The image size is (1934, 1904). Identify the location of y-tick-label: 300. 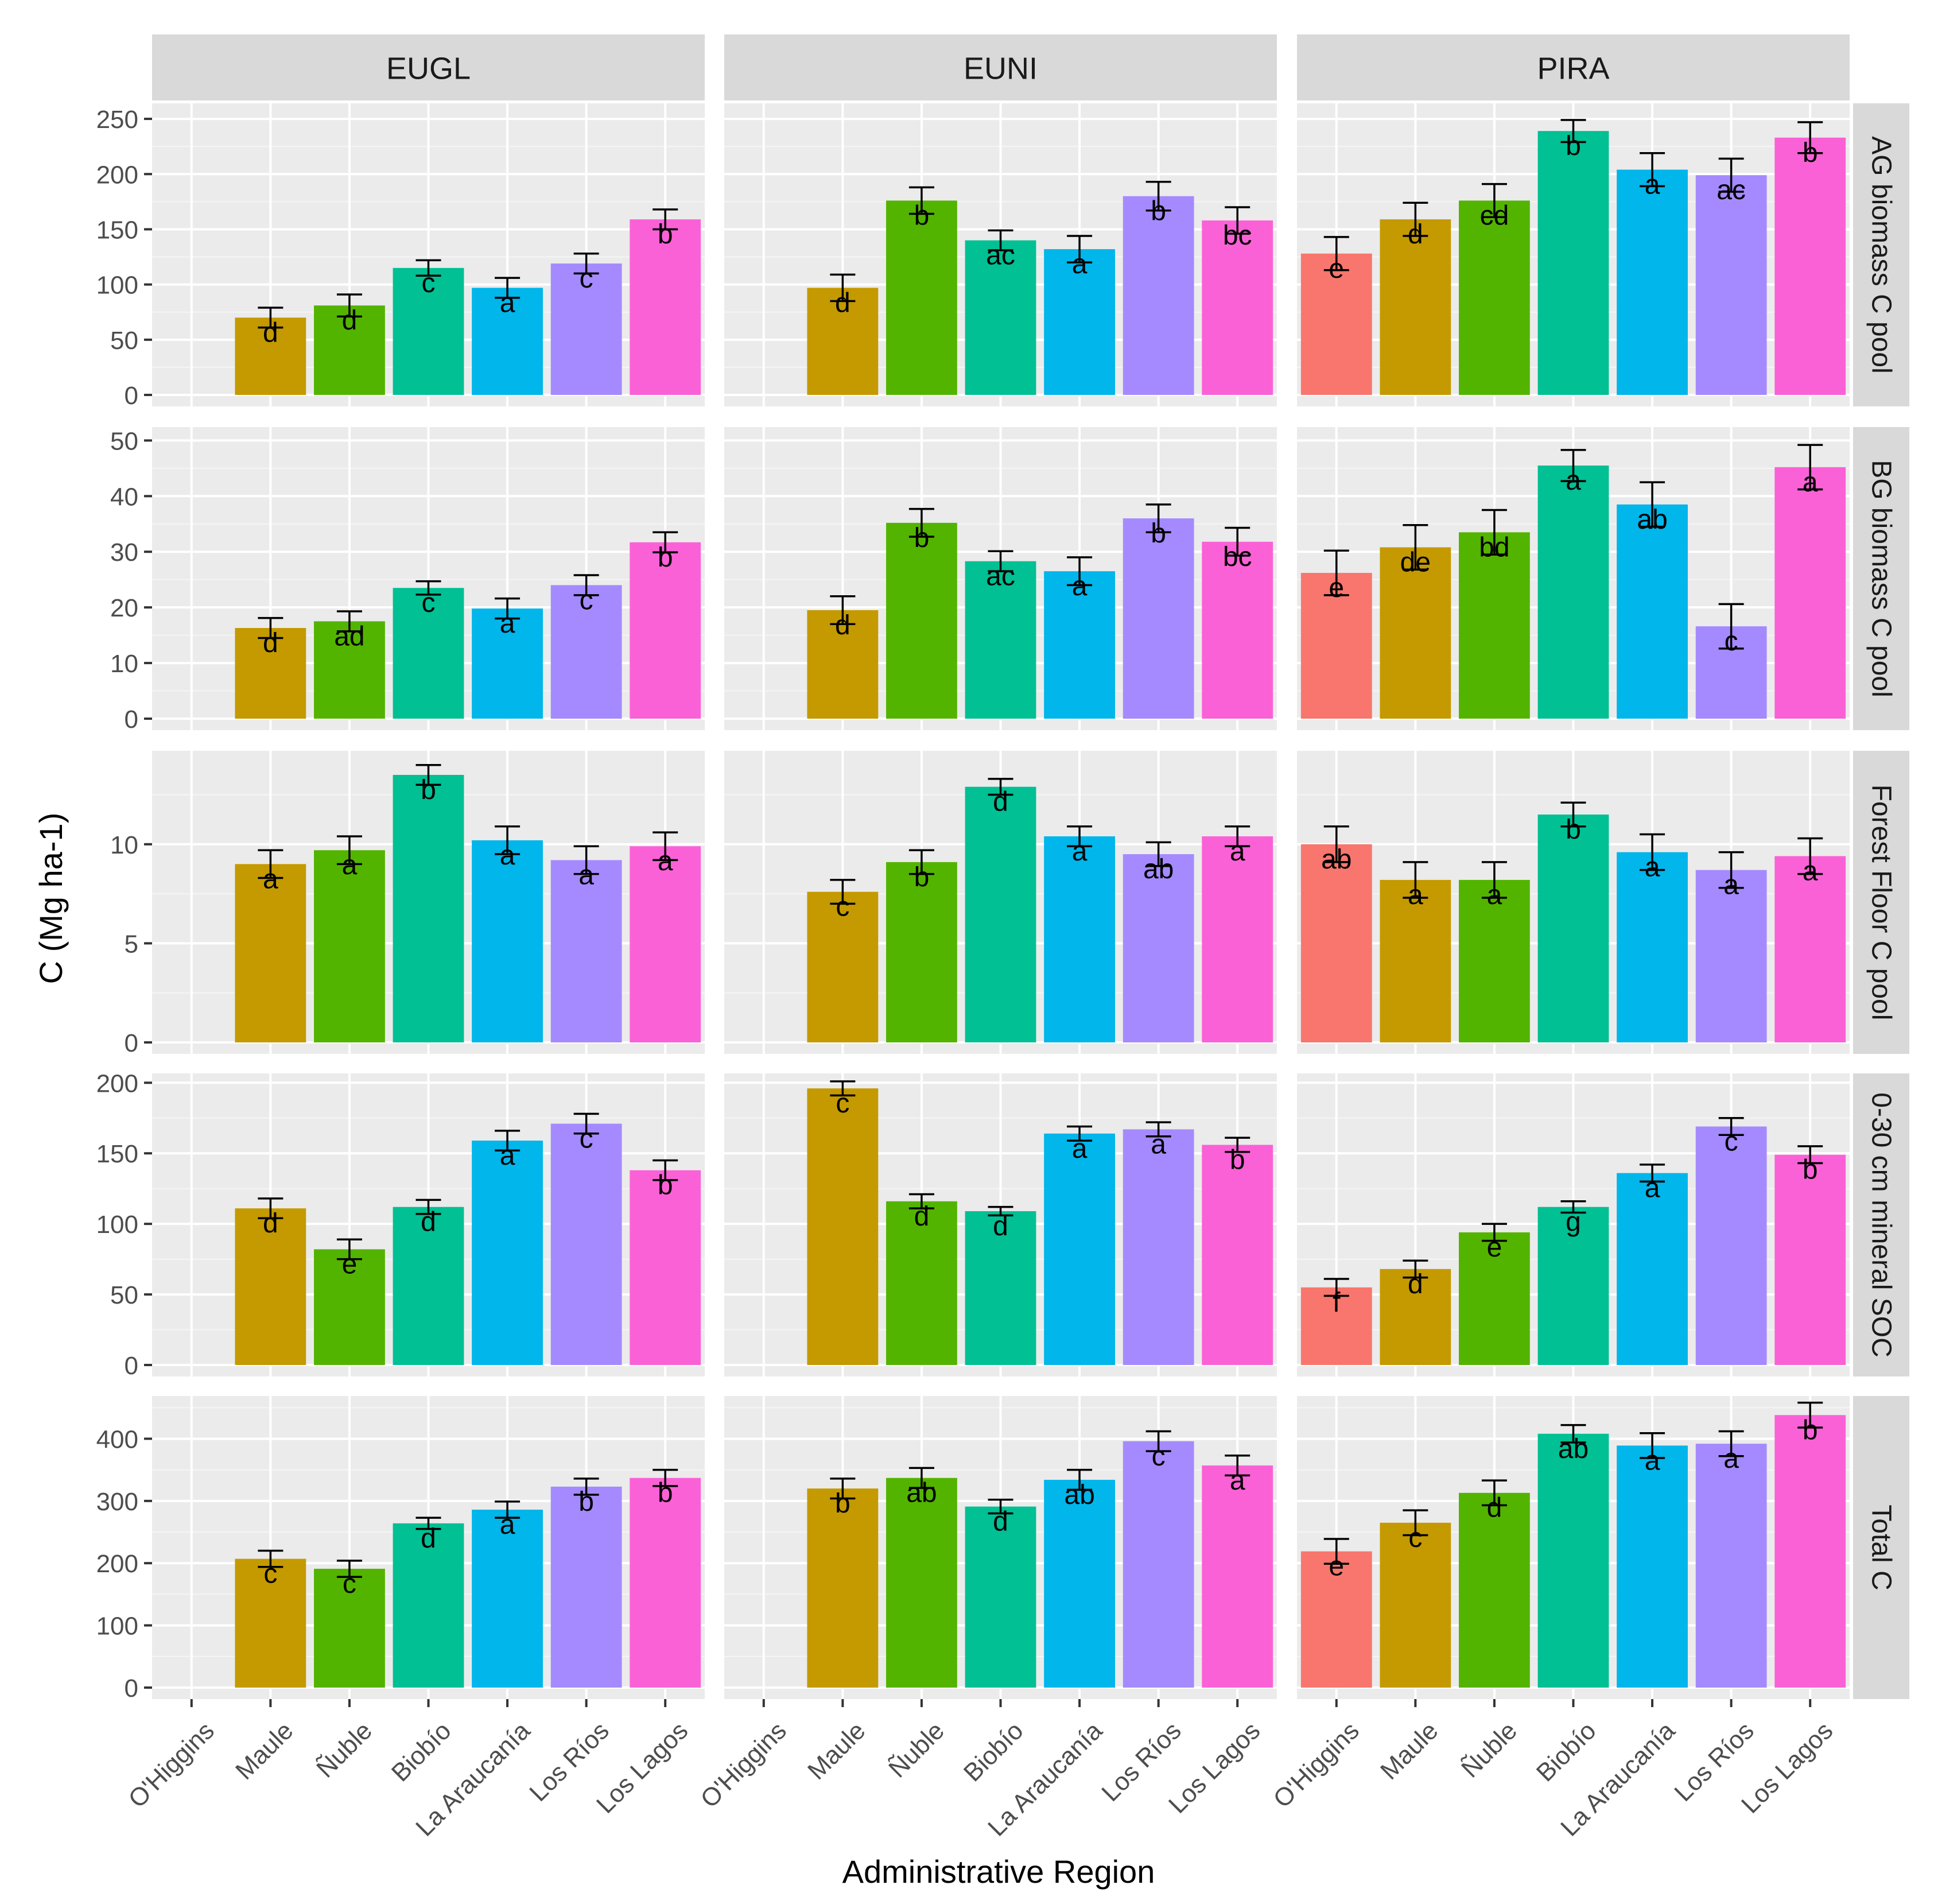
(117, 1502).